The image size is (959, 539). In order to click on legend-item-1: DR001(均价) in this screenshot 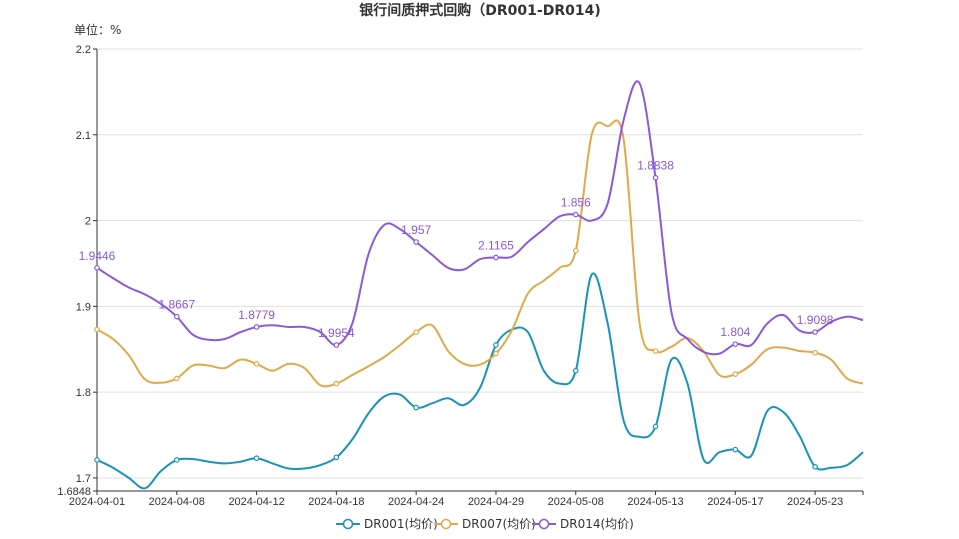, I will do `click(387, 524)`.